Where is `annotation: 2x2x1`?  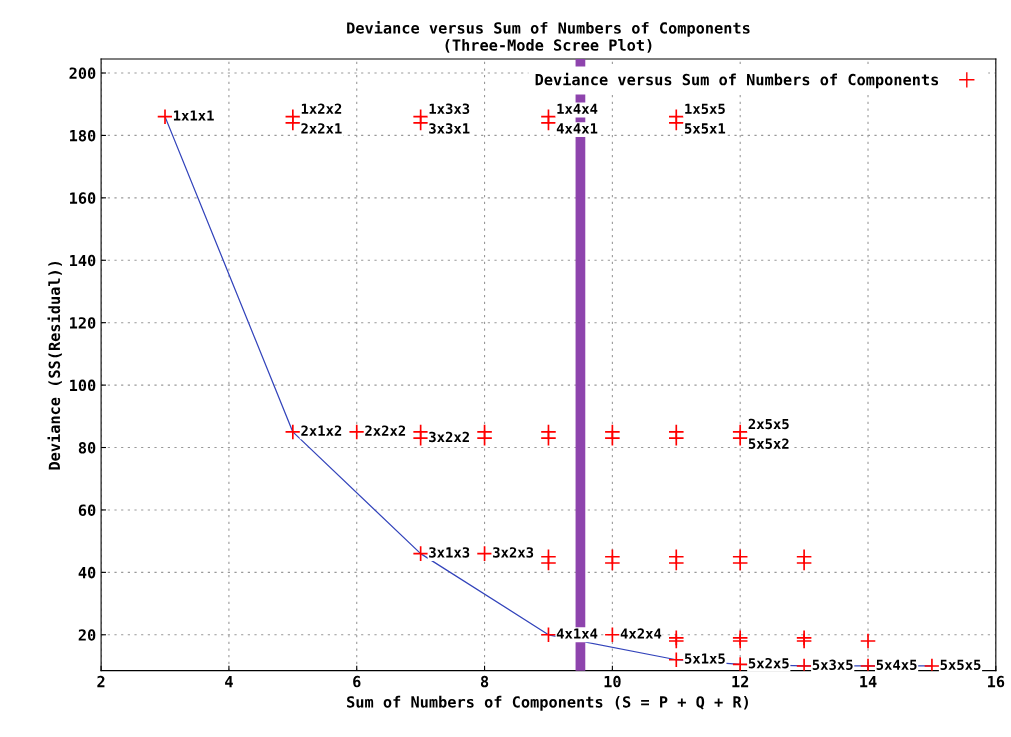 annotation: 2x2x1 is located at coordinates (321, 128).